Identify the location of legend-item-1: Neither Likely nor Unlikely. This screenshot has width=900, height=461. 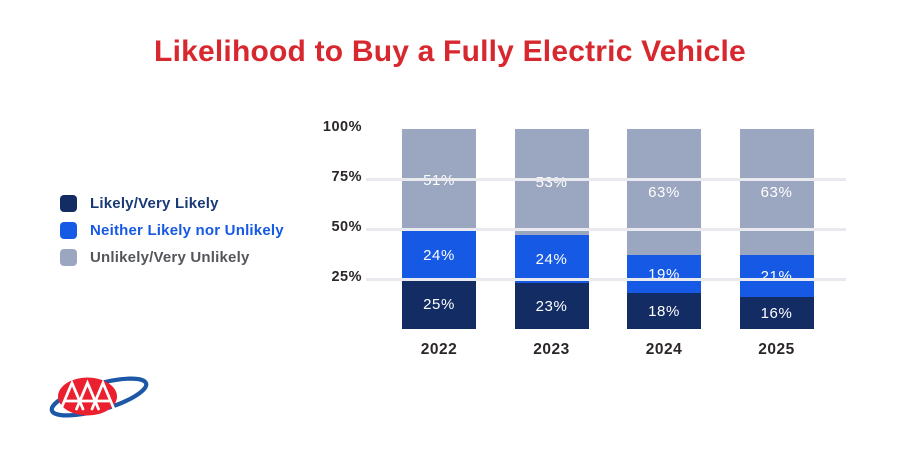
(172, 230).